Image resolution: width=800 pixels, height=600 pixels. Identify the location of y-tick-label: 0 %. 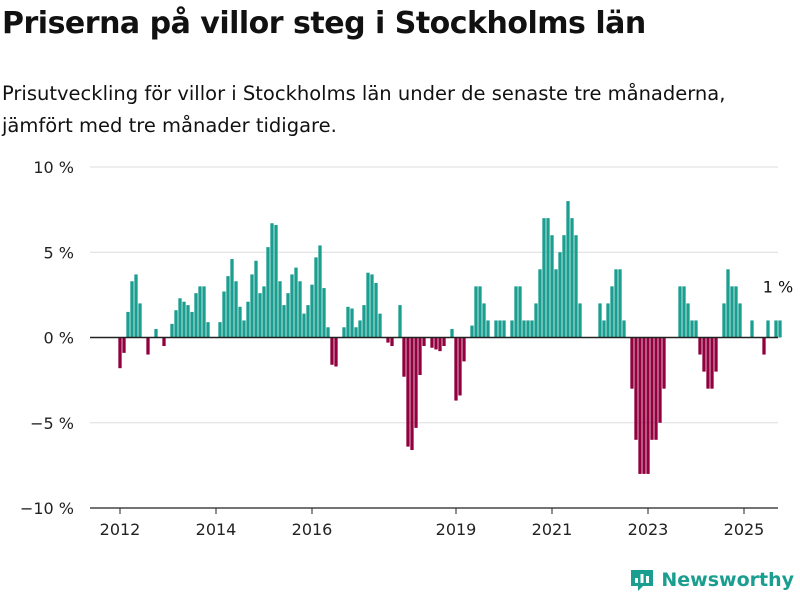
(59, 338).